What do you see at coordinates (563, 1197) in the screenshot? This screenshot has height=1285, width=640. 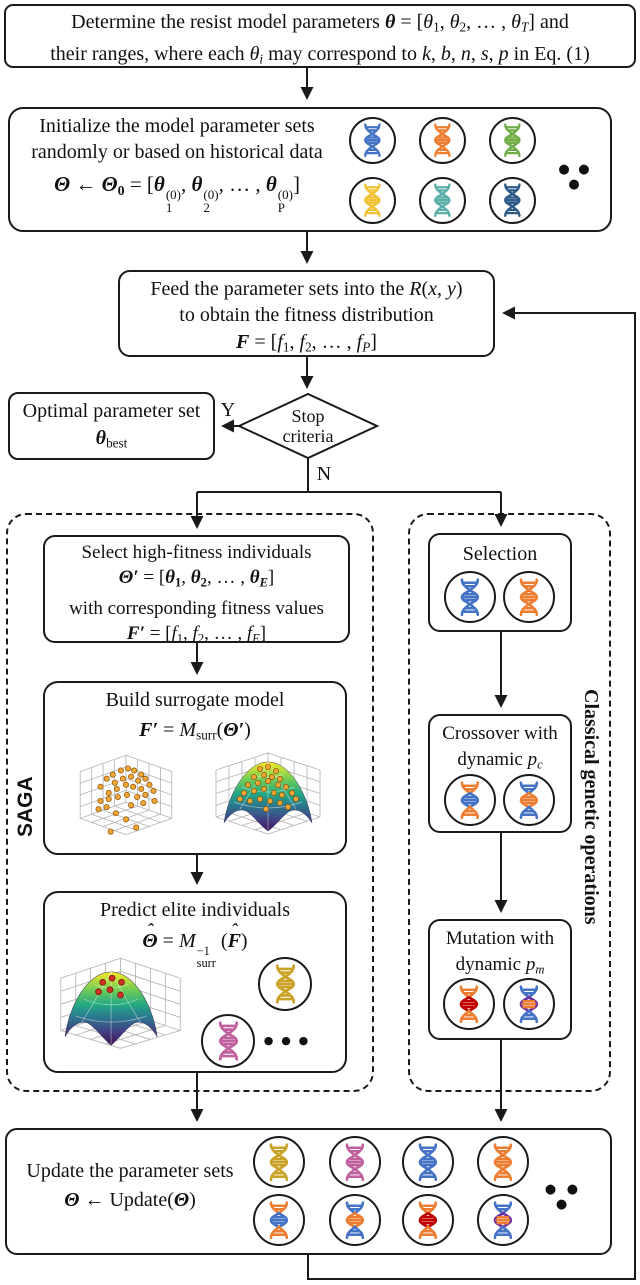 I see `update-ellipsis: ● ● ●` at bounding box center [563, 1197].